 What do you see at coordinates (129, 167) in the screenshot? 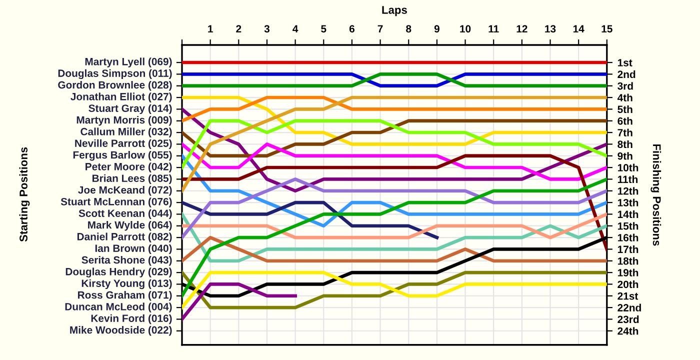
I see `text: Peter Moore (042)` at bounding box center [129, 167].